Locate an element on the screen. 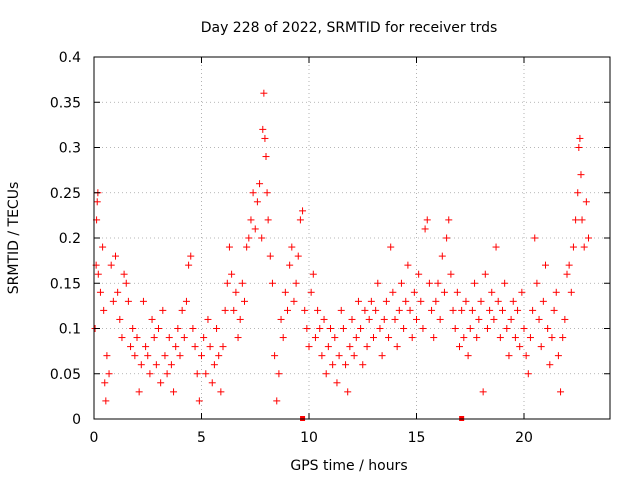  y-tick-label: 0.15 is located at coordinates (65, 284).